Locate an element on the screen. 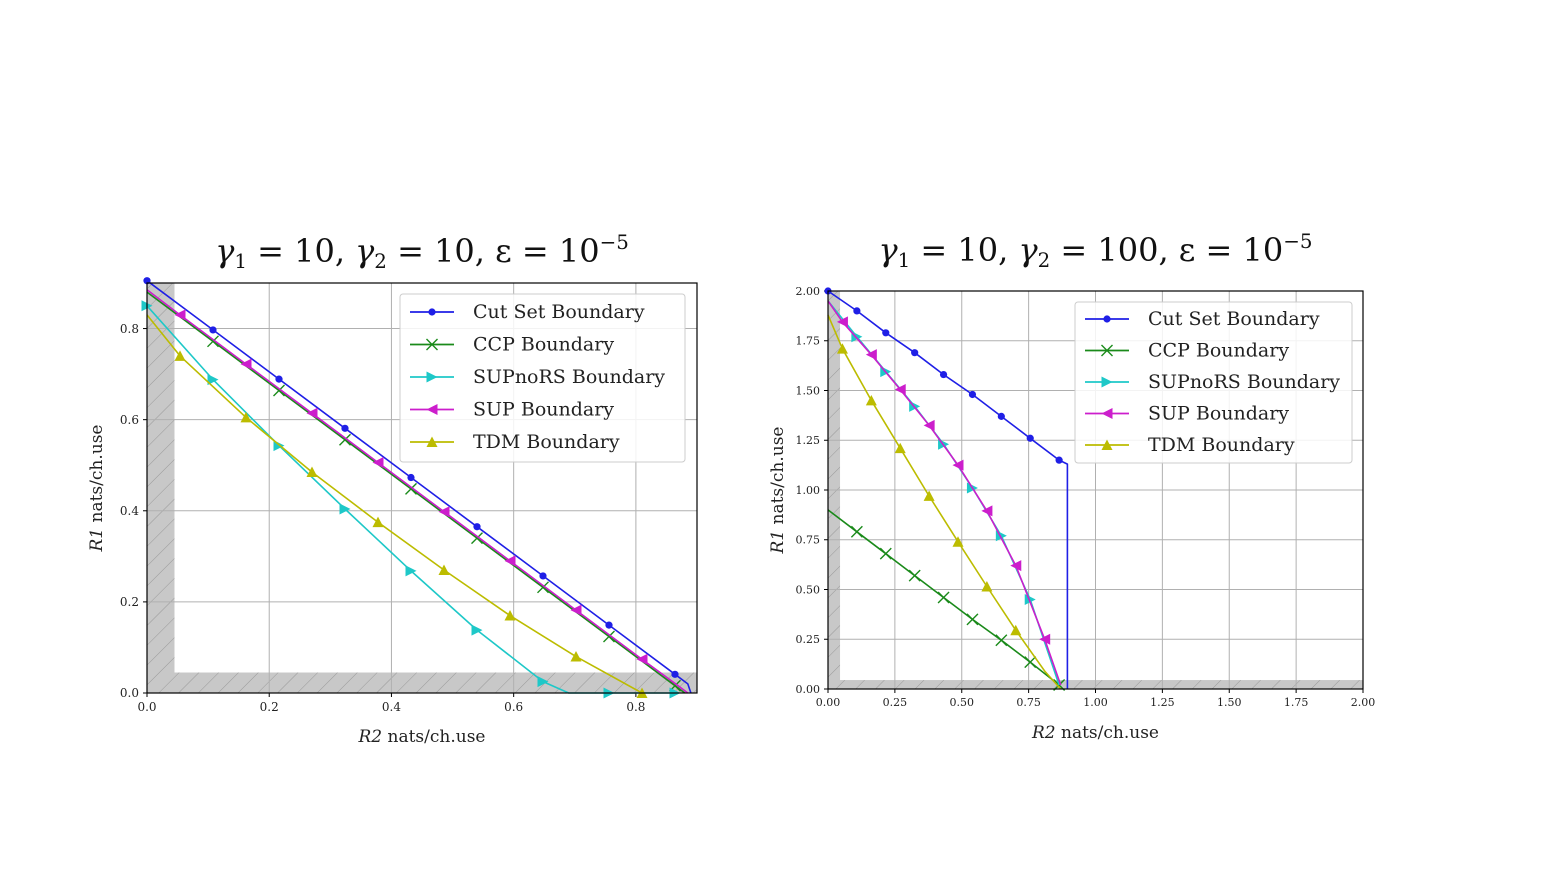  chart-title: γ1 = 10, γ2 = 10, ε = 10−5 is located at coordinates (422, 252).